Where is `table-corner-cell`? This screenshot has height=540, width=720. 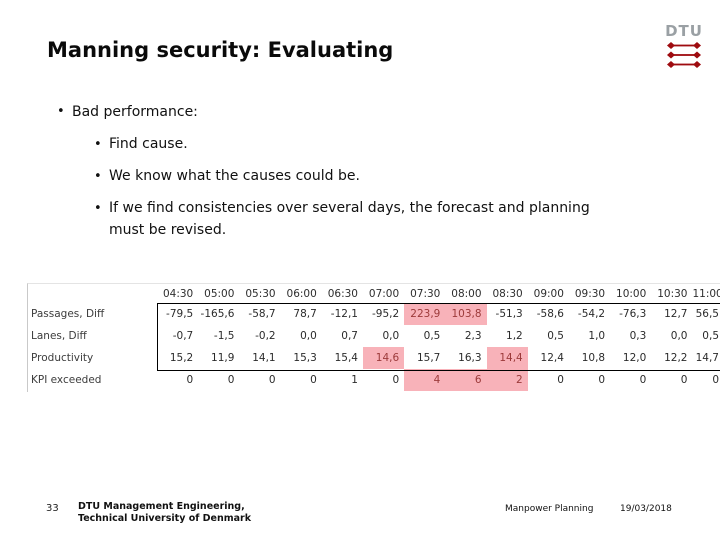 table-corner-cell is located at coordinates (92, 293).